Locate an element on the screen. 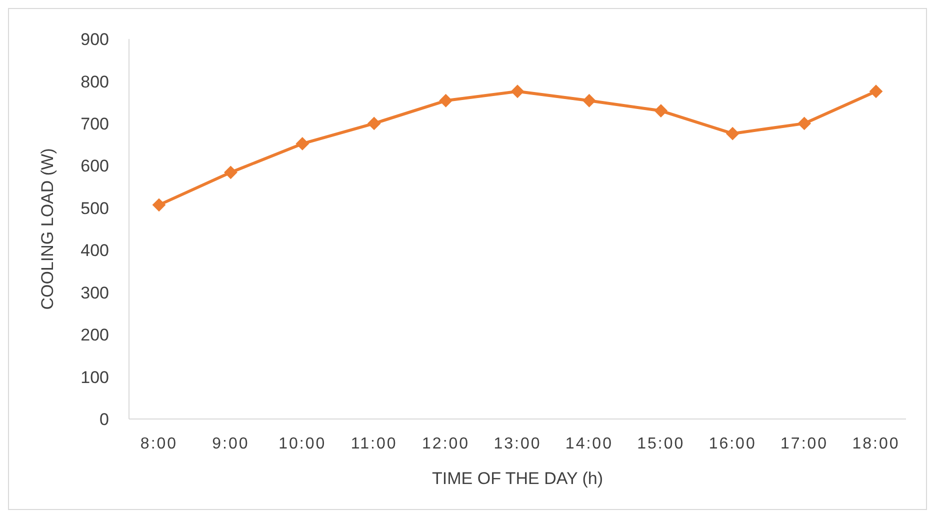  x-tick-label: 9:00 is located at coordinates (231, 443).